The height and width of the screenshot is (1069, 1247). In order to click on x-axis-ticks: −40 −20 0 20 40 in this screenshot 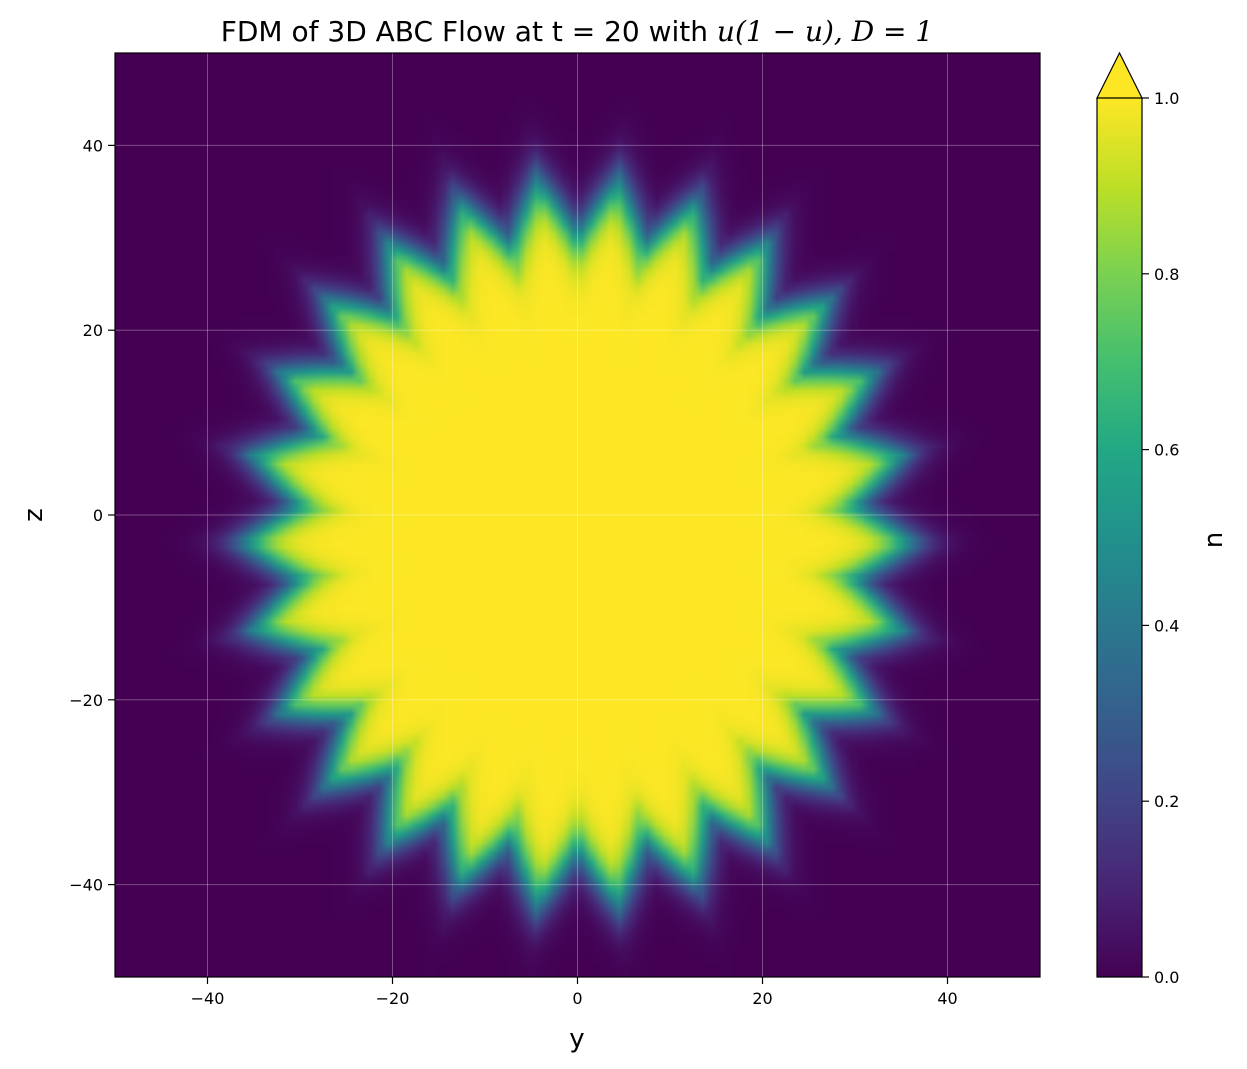, I will do `click(574, 992)`.